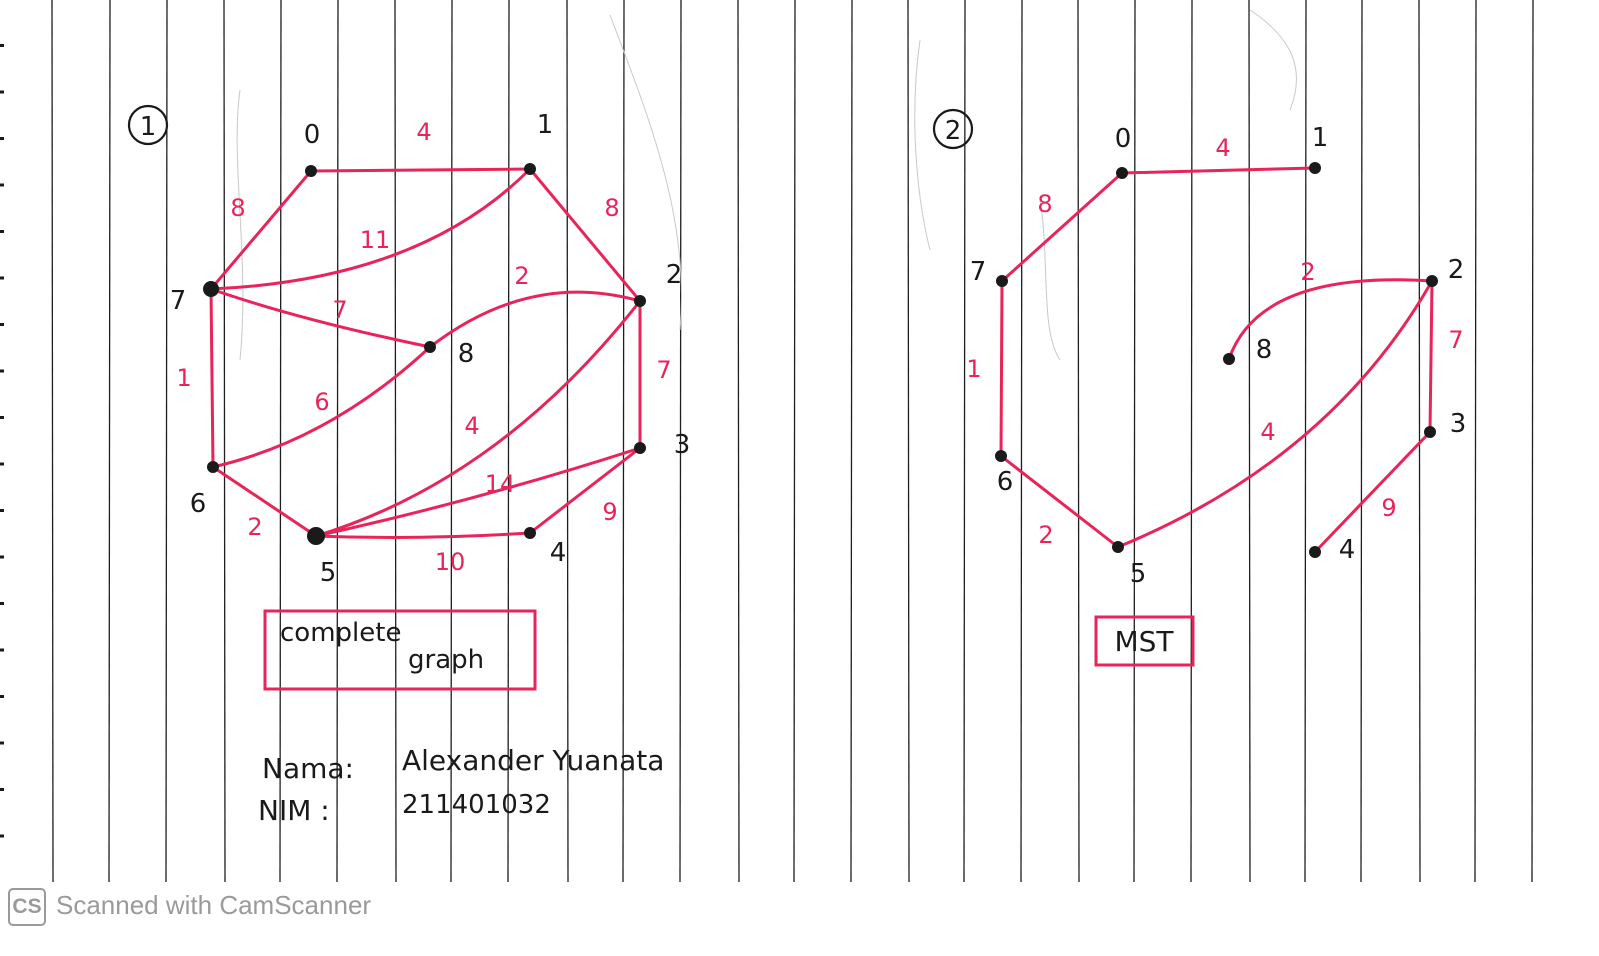 The image size is (1599, 956). Describe the element at coordinates (321, 402) in the screenshot. I see `weight-8-6: 6` at that location.